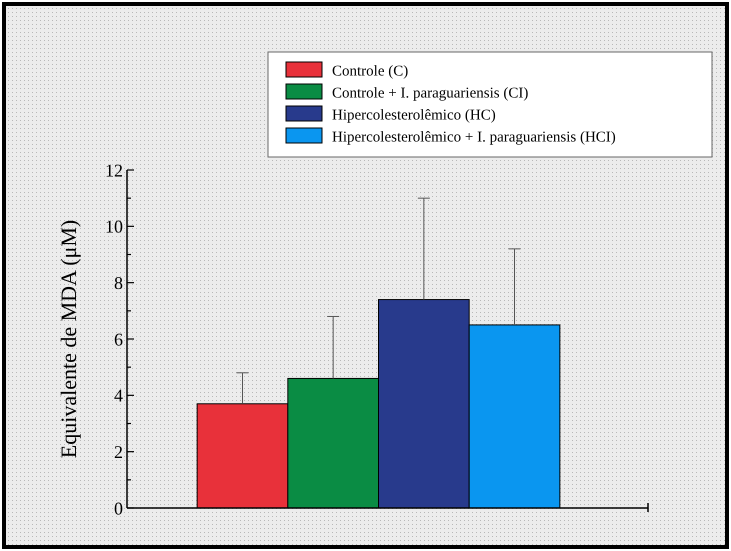 This screenshot has height=551, width=731. I want to click on y-tick-label: 2, so click(118, 452).